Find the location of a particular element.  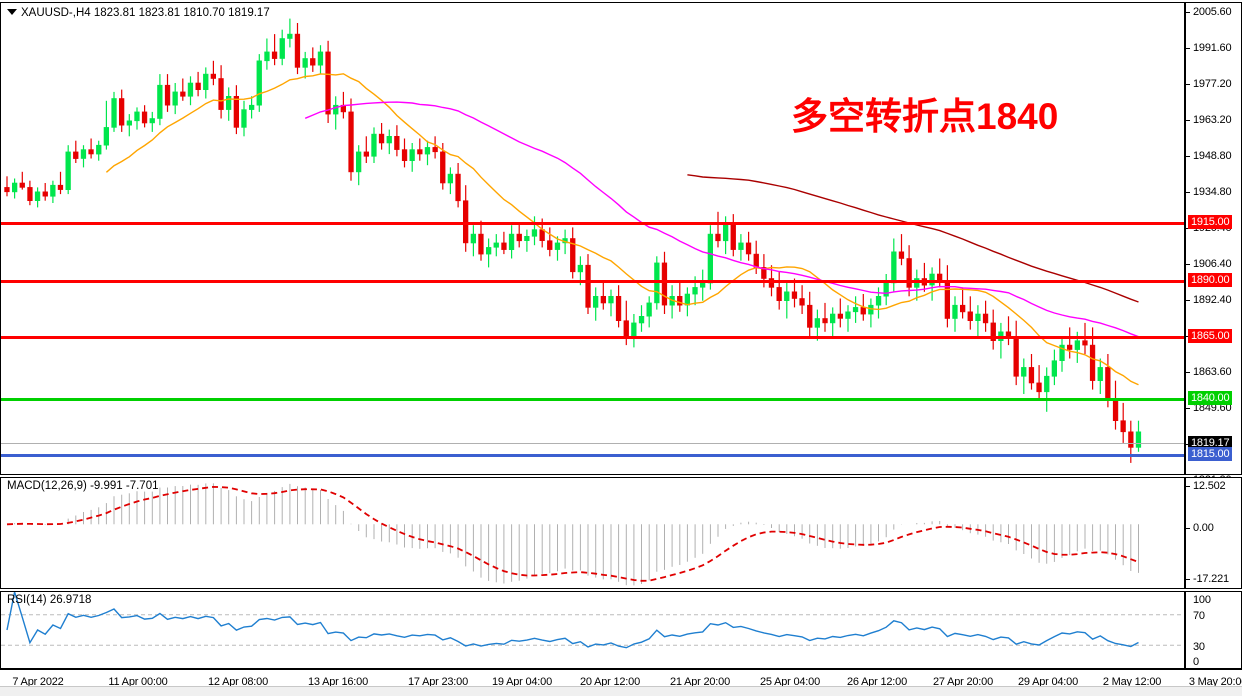

macd-svg is located at coordinates (572, 534).